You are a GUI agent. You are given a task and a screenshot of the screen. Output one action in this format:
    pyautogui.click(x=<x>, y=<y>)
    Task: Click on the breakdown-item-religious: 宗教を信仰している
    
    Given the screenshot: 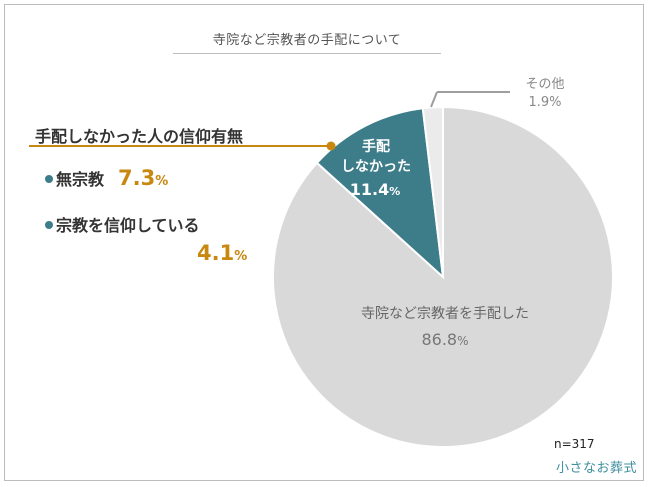 What is the action you would take?
    pyautogui.click(x=122, y=224)
    